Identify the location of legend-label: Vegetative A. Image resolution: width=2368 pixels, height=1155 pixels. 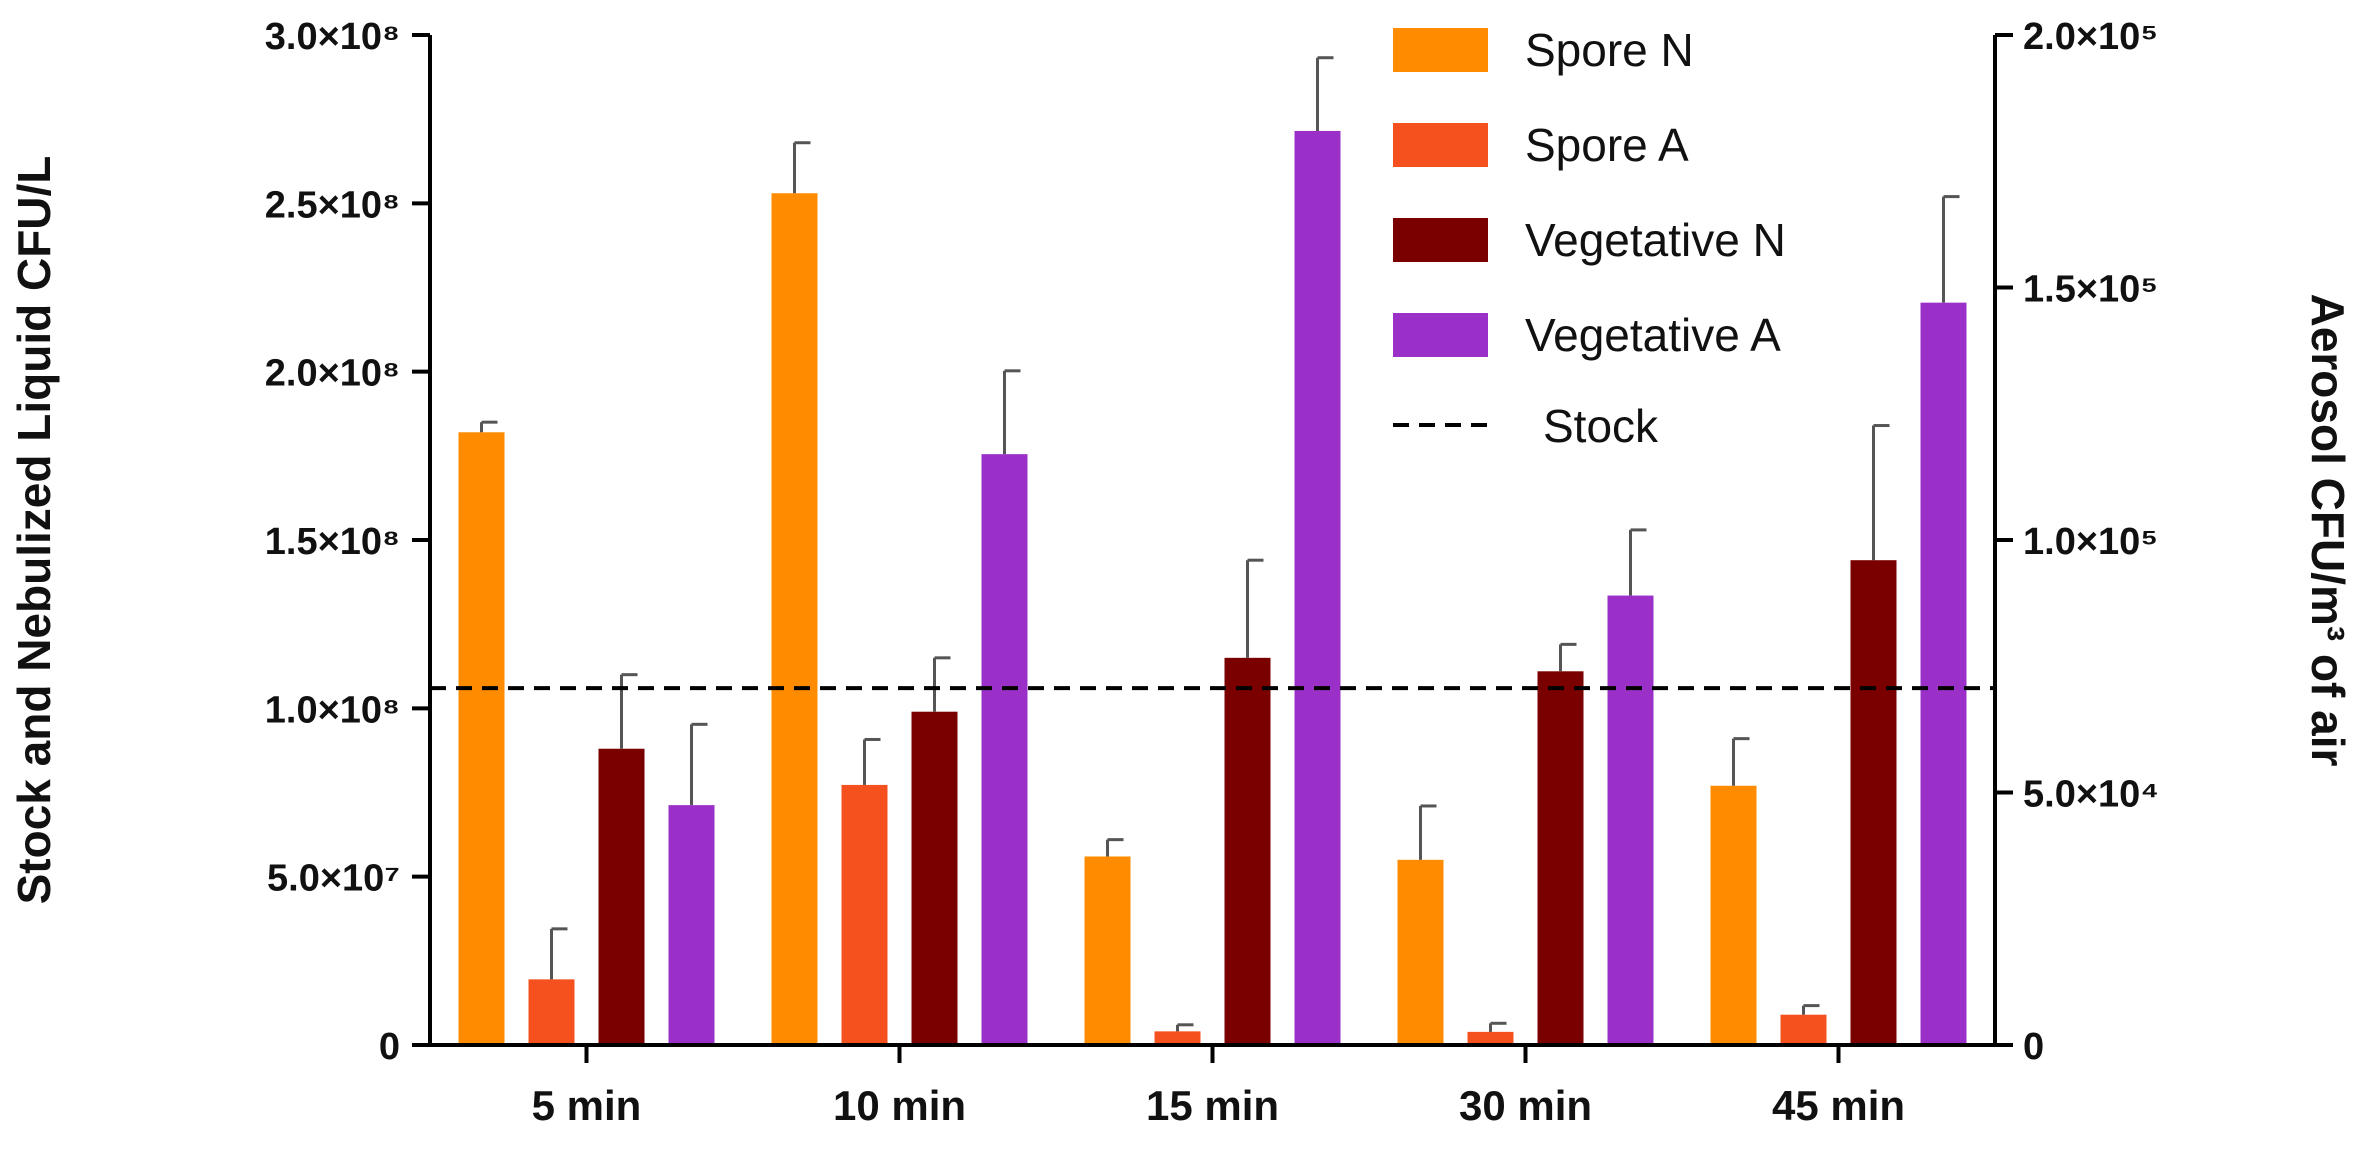
(1653, 335).